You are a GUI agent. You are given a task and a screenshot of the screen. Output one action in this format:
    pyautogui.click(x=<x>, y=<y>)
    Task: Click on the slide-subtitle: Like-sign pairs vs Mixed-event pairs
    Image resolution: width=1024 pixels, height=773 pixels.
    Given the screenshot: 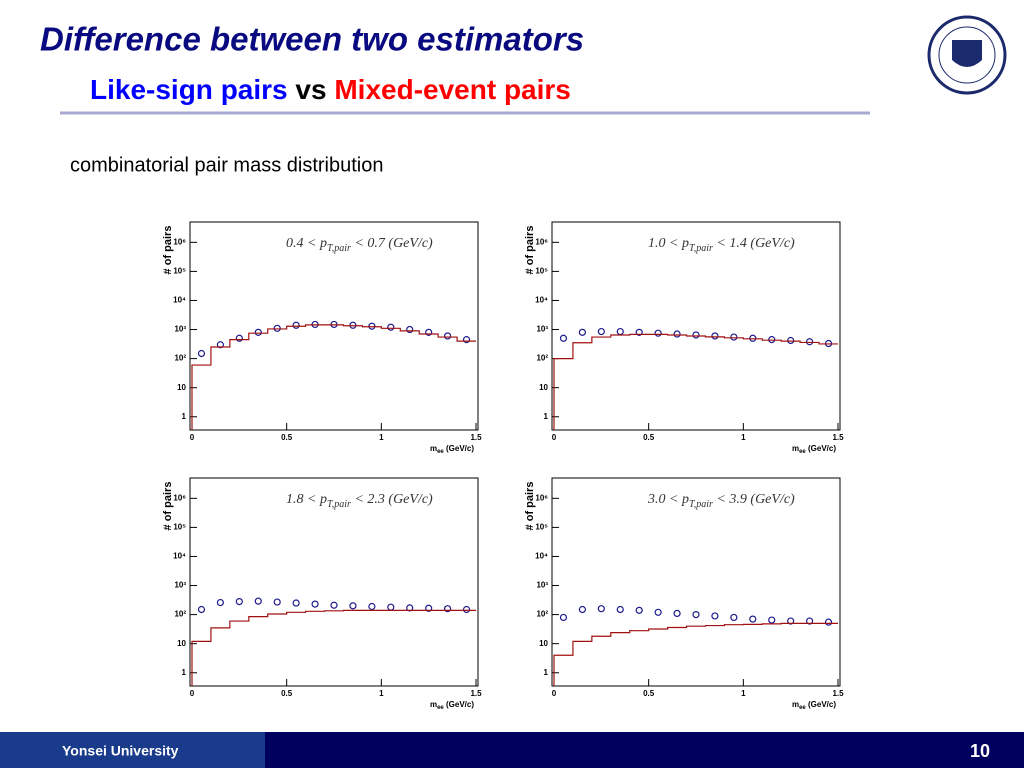 What is the action you would take?
    pyautogui.click(x=330, y=89)
    